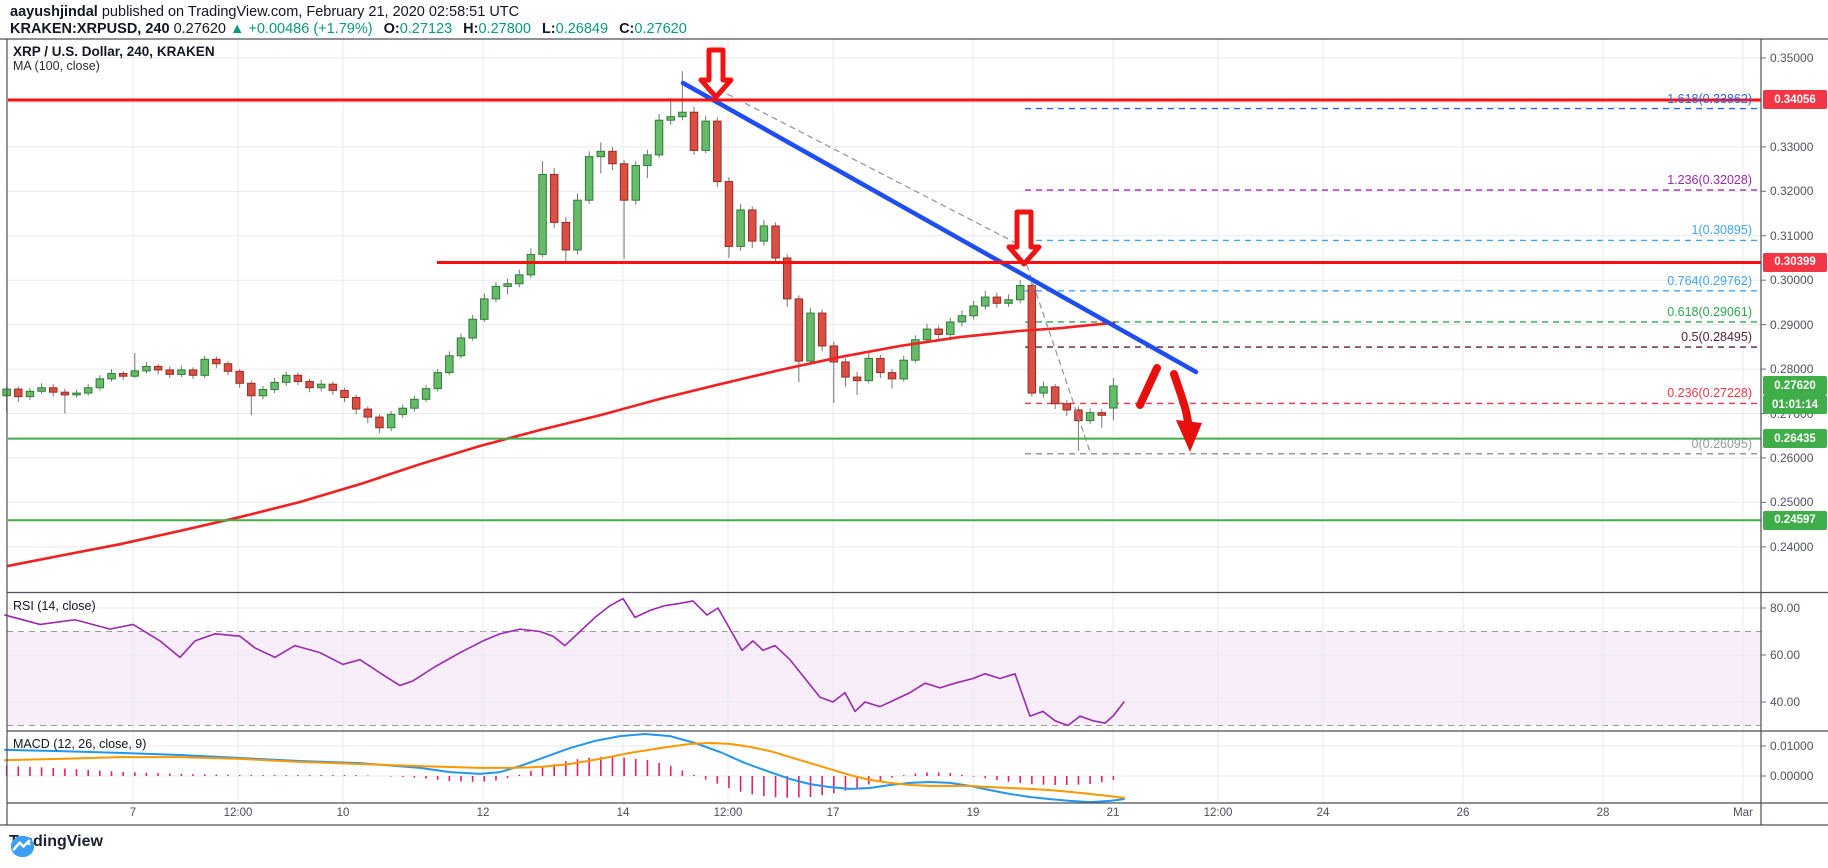 This screenshot has width=1828, height=868. Describe the element at coordinates (1113, 813) in the screenshot. I see `time-axis-label: 21` at that location.